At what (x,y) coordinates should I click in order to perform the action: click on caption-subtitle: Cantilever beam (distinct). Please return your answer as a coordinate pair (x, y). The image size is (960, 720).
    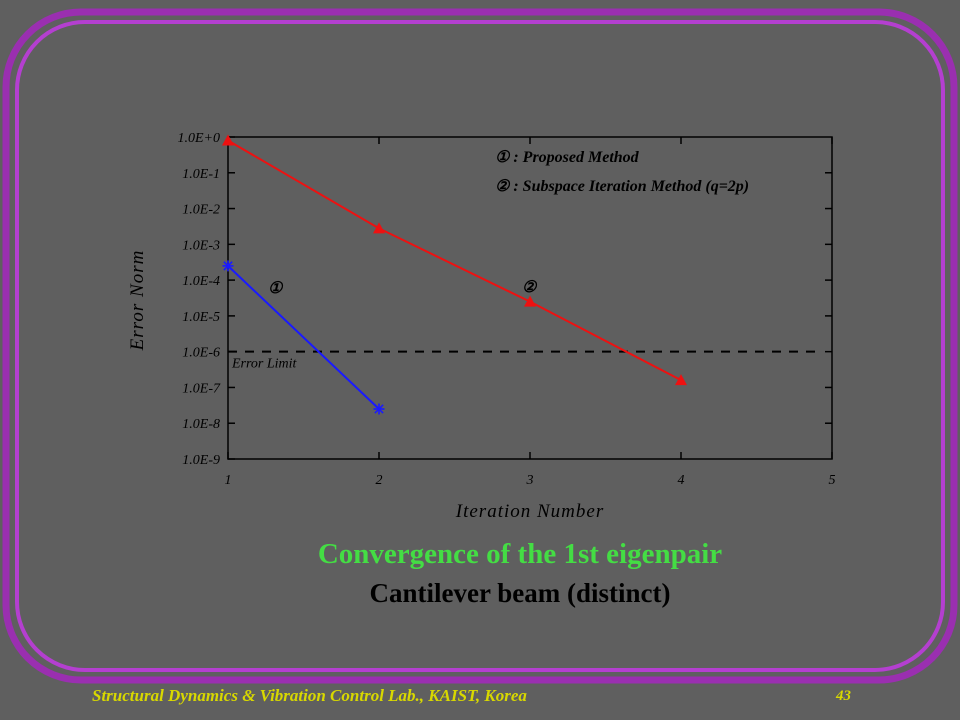
    Looking at the image, I should click on (520, 593).